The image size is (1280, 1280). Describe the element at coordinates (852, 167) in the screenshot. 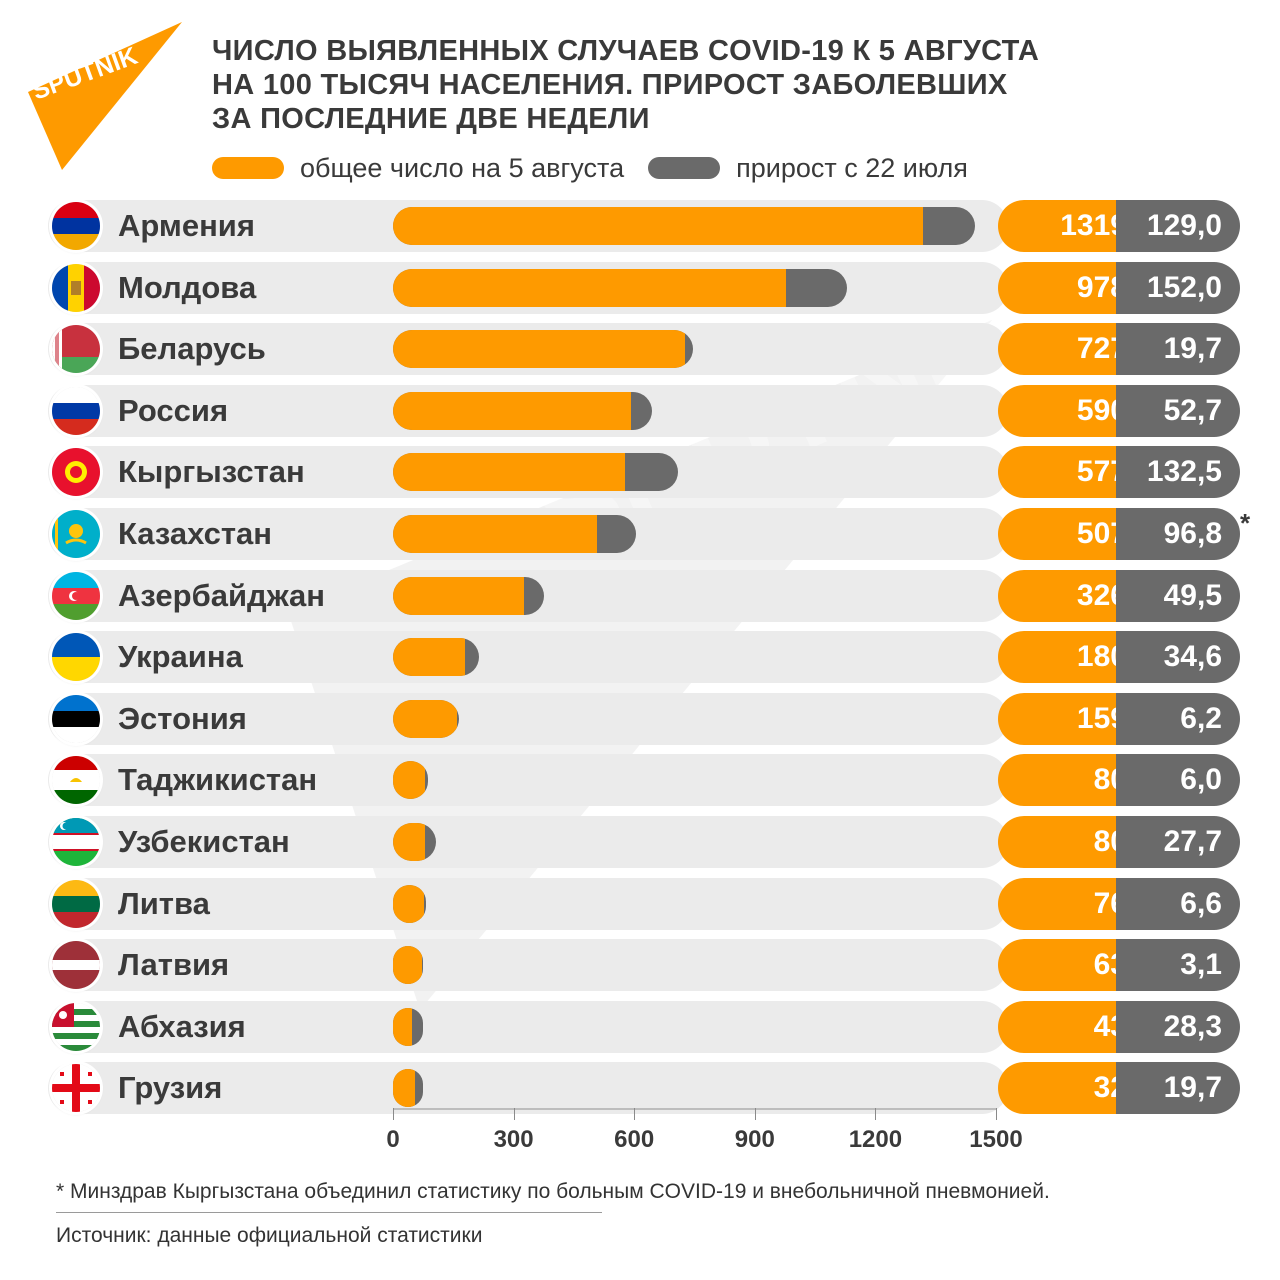

I see `legend-label-growth: прирост с 22 июля` at that location.